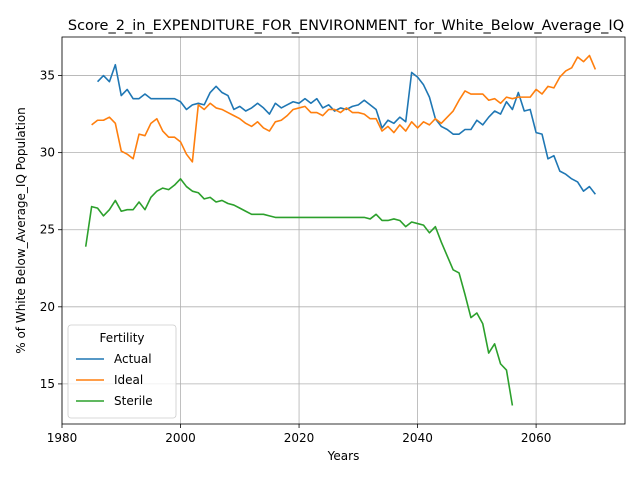 This screenshot has height=480, width=640. What do you see at coordinates (343, 456) in the screenshot?
I see `x-axis-title: Years` at bounding box center [343, 456].